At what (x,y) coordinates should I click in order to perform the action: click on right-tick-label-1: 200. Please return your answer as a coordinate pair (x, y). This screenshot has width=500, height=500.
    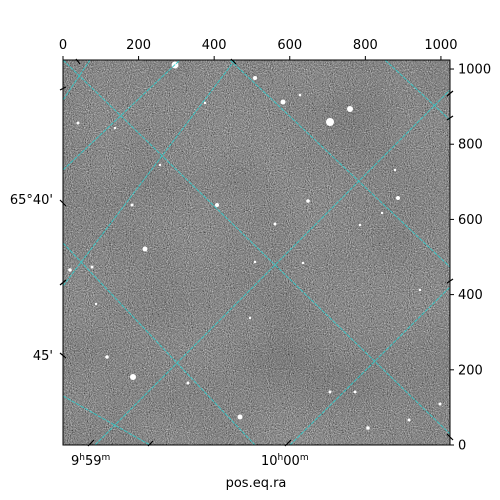
    Looking at the image, I should click on (470, 370).